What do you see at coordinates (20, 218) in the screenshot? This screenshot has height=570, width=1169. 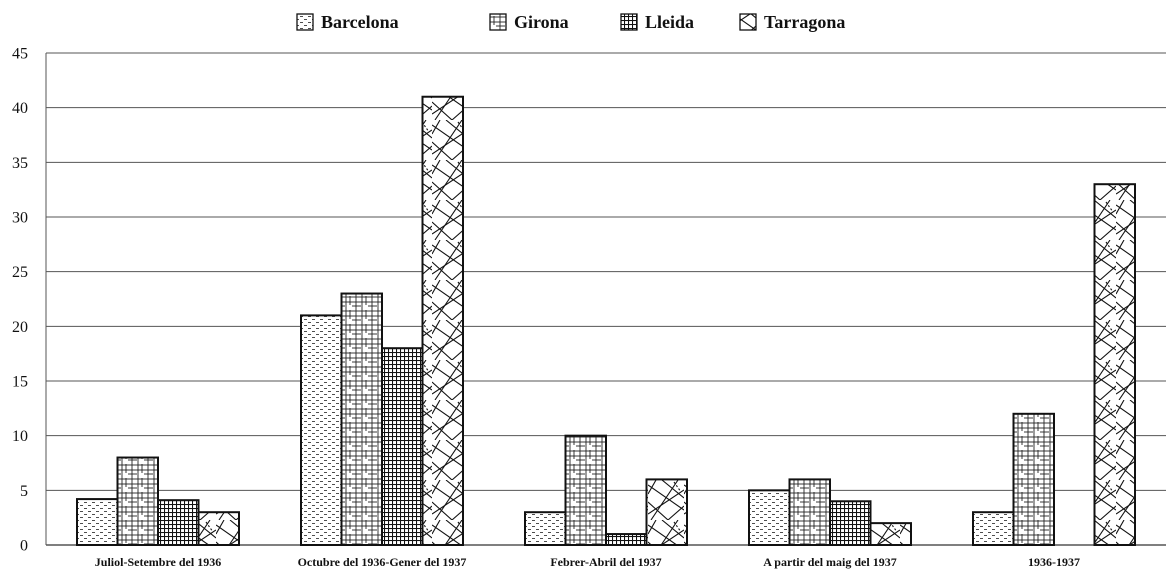 I see `y-tick-label: 30` at bounding box center [20, 218].